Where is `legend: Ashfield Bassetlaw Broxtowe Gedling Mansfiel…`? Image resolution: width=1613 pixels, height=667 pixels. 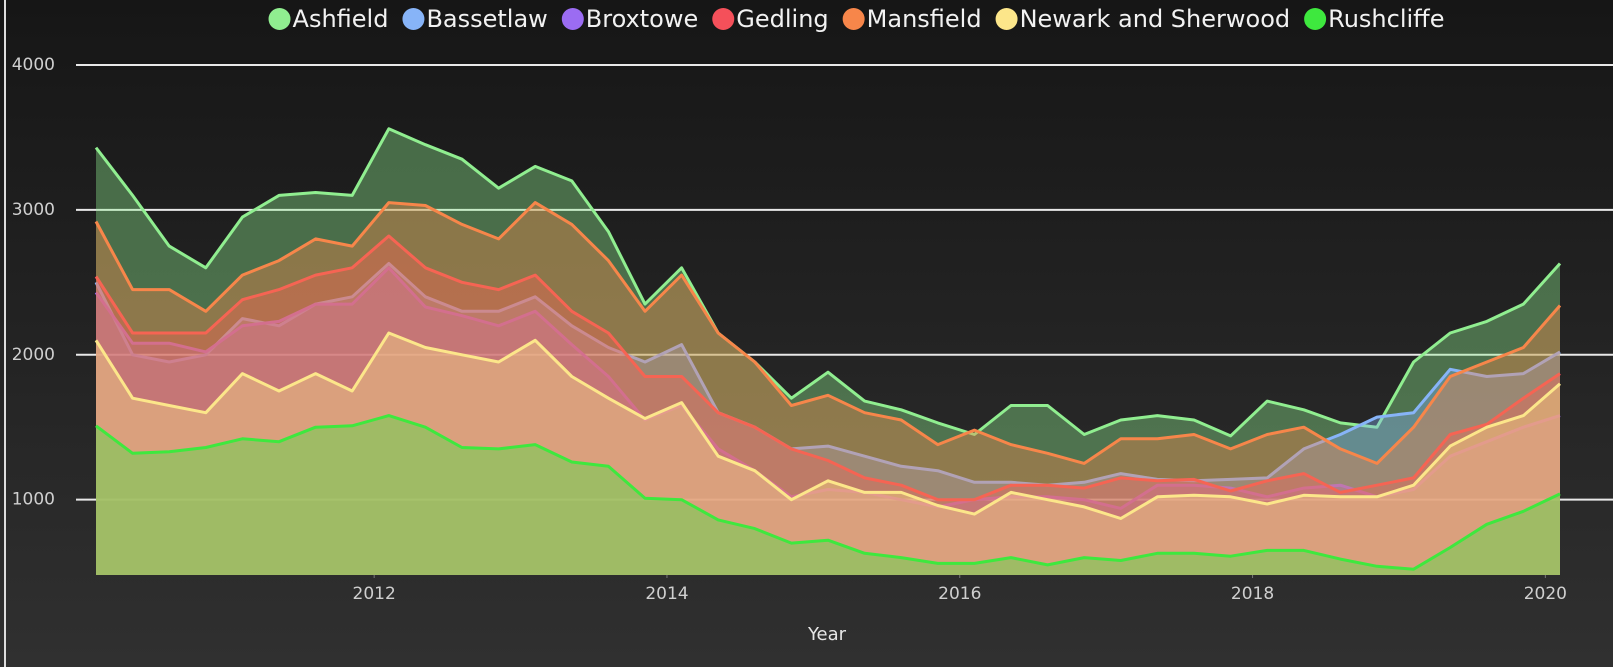 legend: Ashfield Bassetlaw Broxtowe Gedling Mansfiel… is located at coordinates (856, 19).